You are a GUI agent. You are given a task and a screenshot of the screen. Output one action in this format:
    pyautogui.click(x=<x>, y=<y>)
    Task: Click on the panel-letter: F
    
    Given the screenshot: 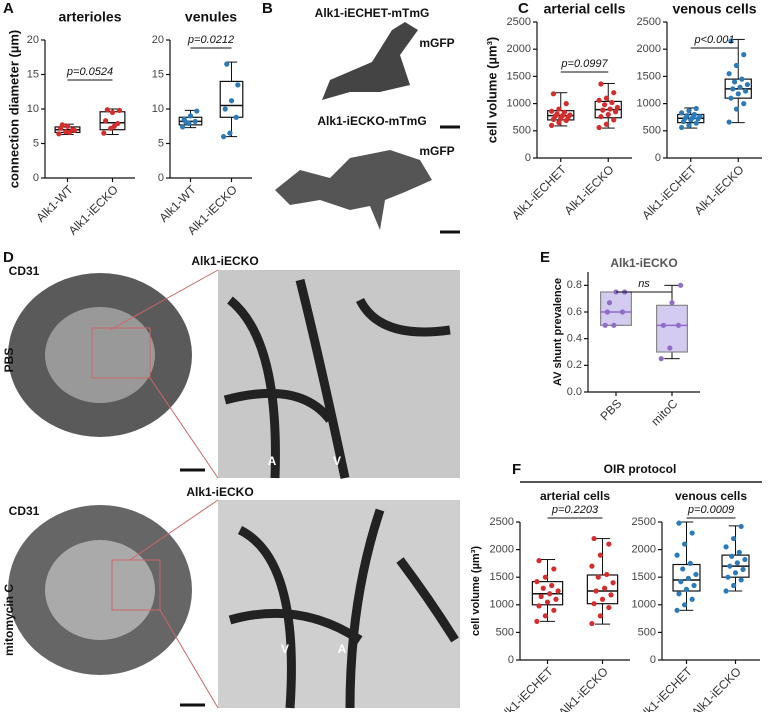 What is the action you would take?
    pyautogui.click(x=516, y=469)
    